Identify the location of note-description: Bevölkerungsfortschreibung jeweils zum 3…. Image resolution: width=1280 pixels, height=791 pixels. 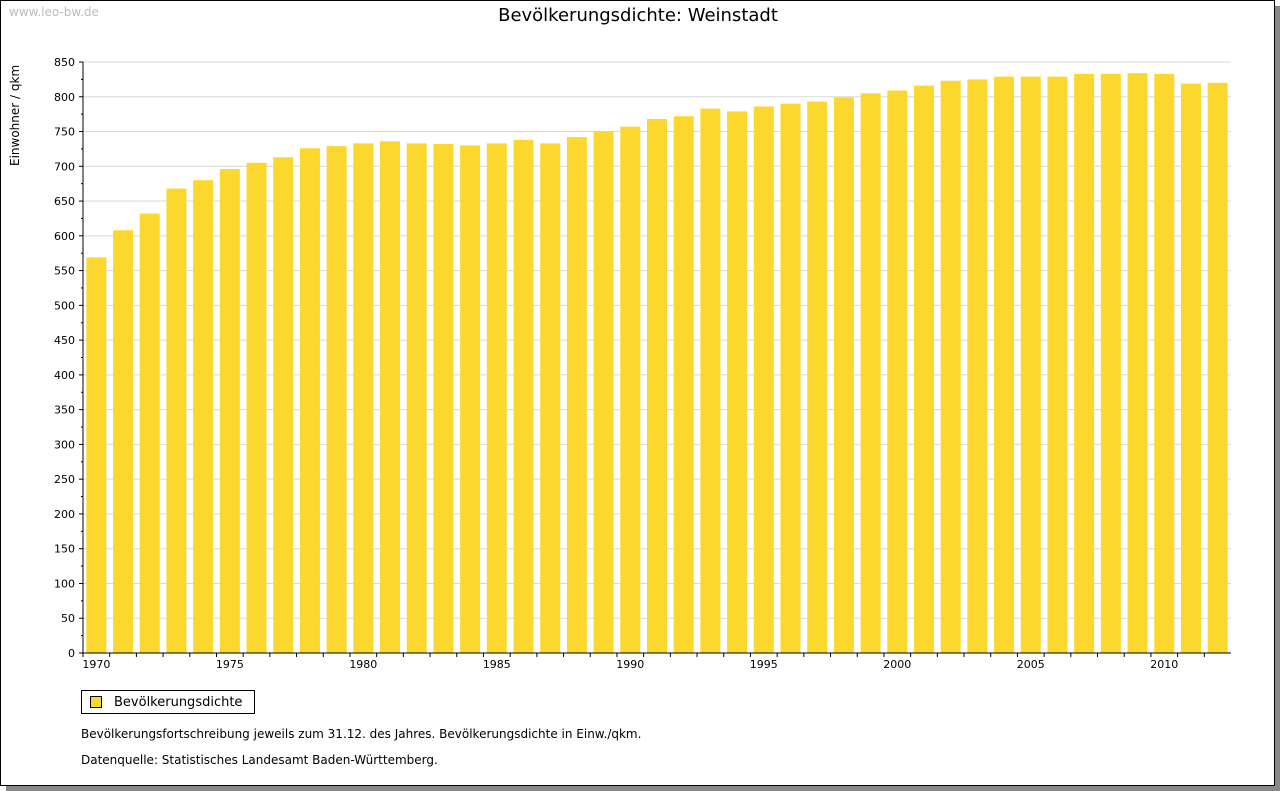
(361, 734).